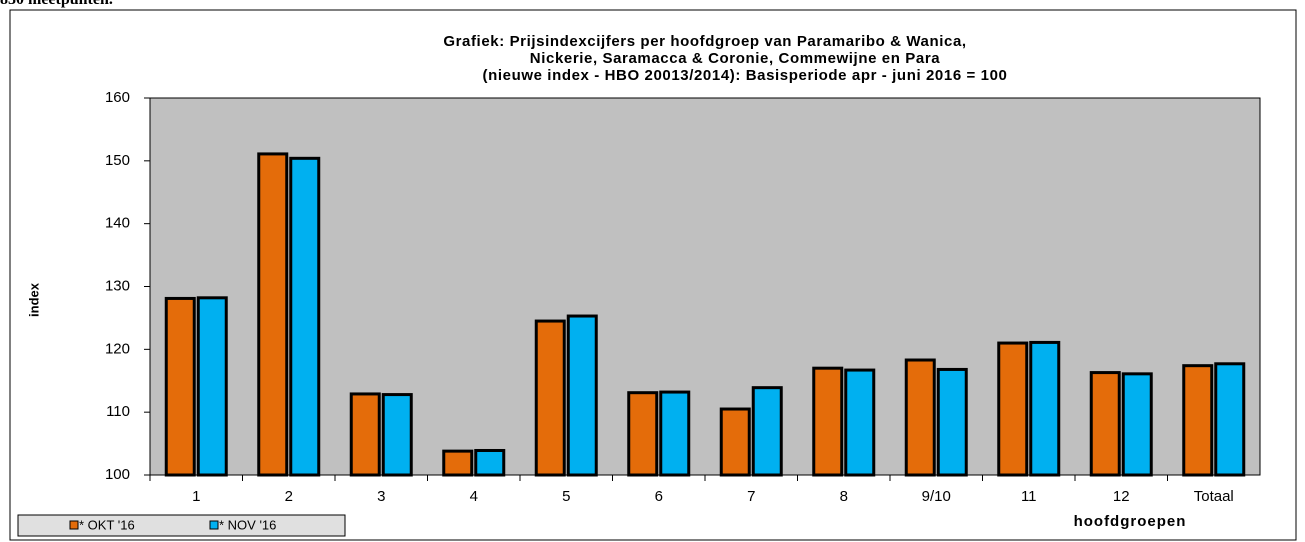  What do you see at coordinates (1121, 496) in the screenshot?
I see `x-tick-label: 12` at bounding box center [1121, 496].